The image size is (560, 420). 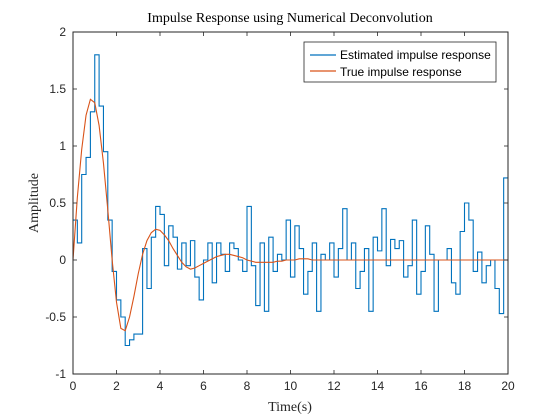 I want to click on legend-label-estimated: Estimated impulse response, so click(x=415, y=55).